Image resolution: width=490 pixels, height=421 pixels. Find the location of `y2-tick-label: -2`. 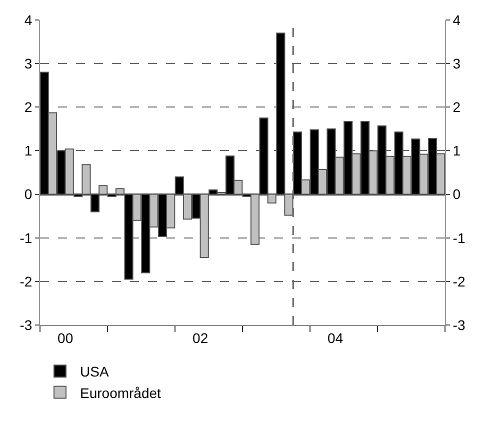

y2-tick-label: -2 is located at coordinates (459, 281).